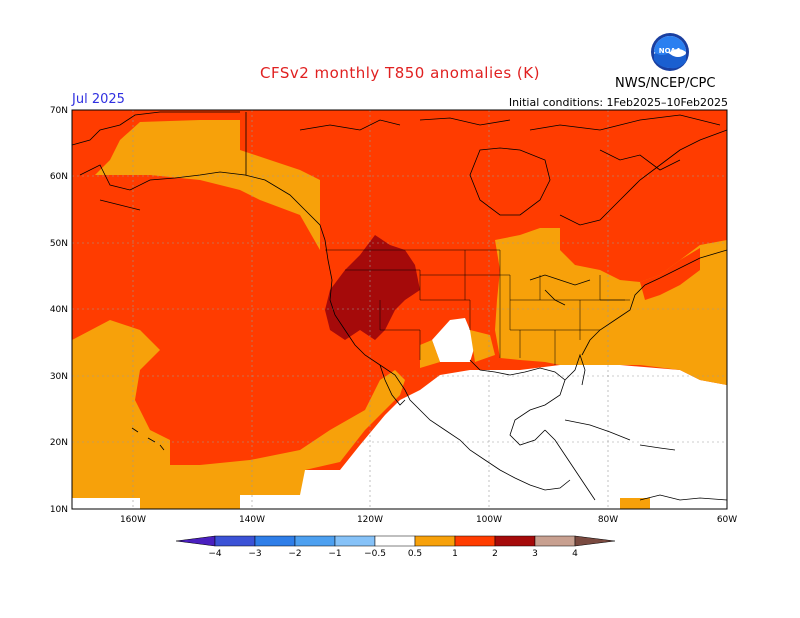 Image resolution: width=800 pixels, height=618 pixels. Describe the element at coordinates (455, 554) in the screenshot. I see `colorbar-label: 1` at that location.